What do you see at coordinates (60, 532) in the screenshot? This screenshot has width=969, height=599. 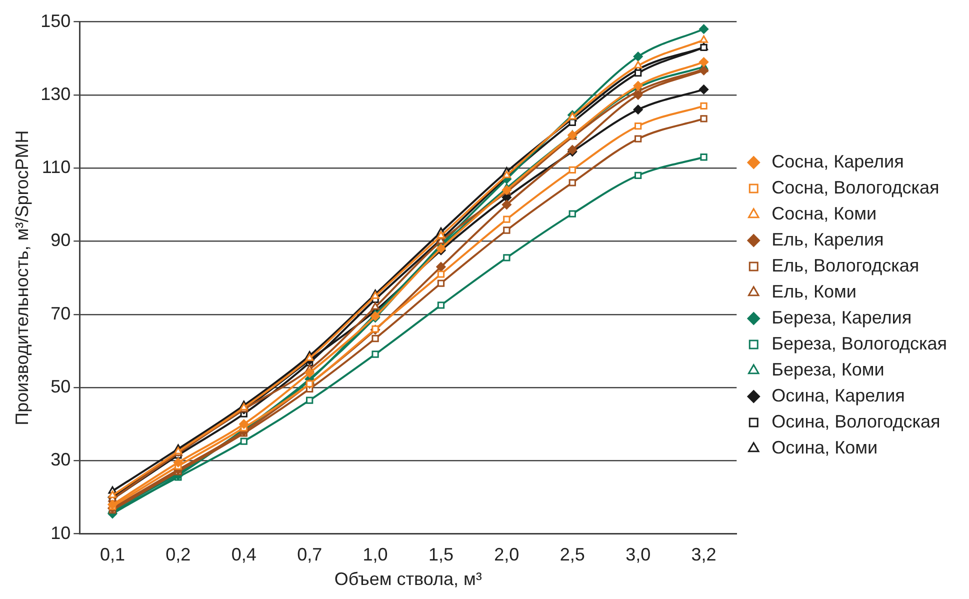 I see `y-tick-label: 10` at bounding box center [60, 532].